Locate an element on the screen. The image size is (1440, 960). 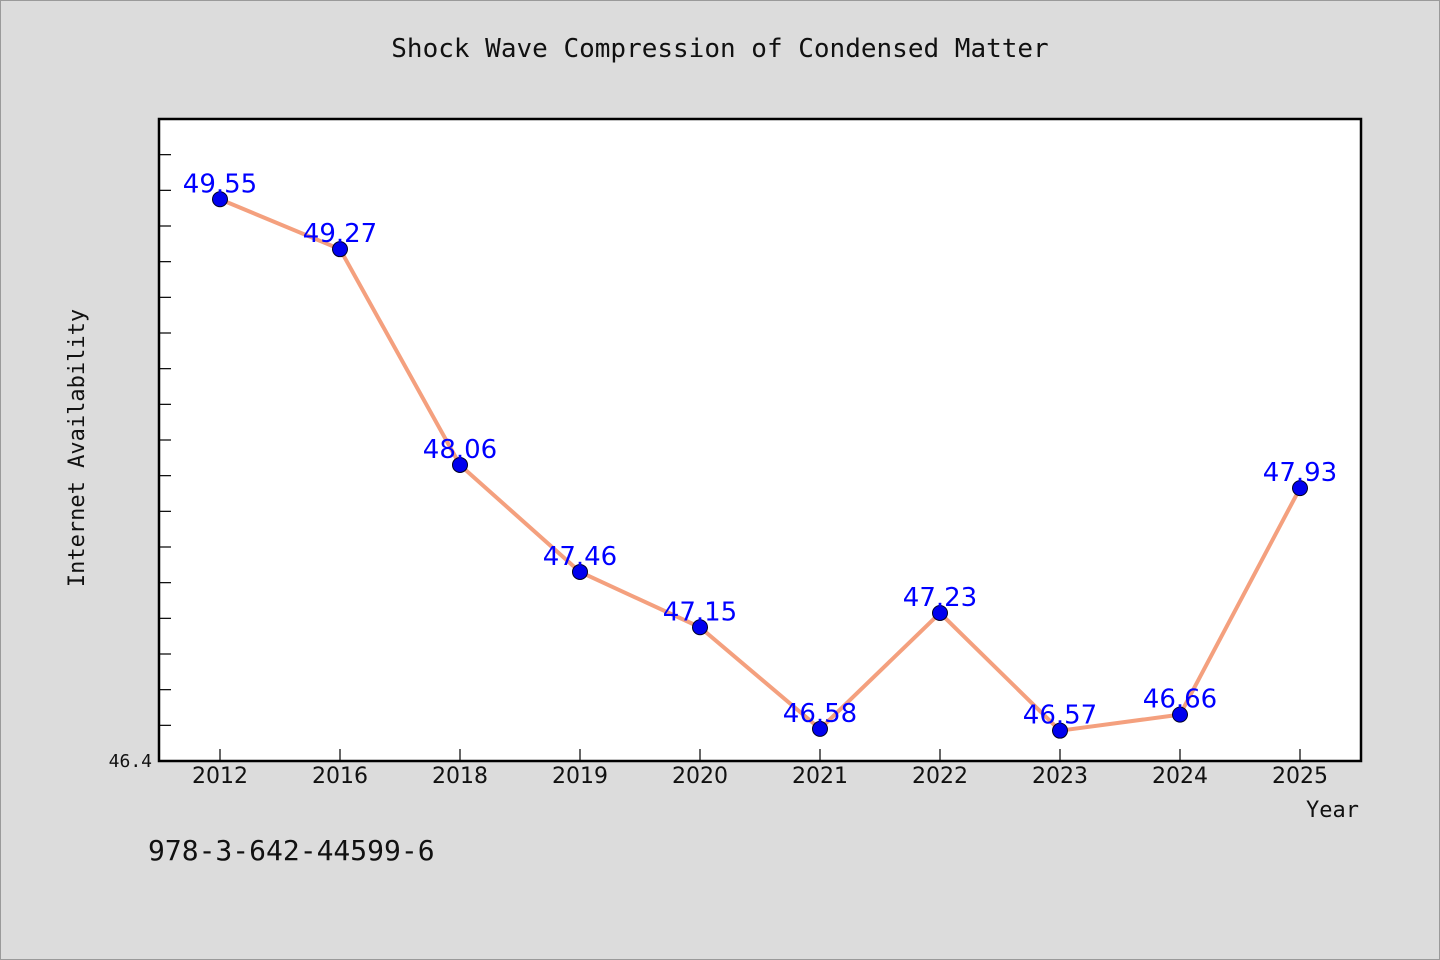
x-tick-label: 2021 is located at coordinates (820, 776).